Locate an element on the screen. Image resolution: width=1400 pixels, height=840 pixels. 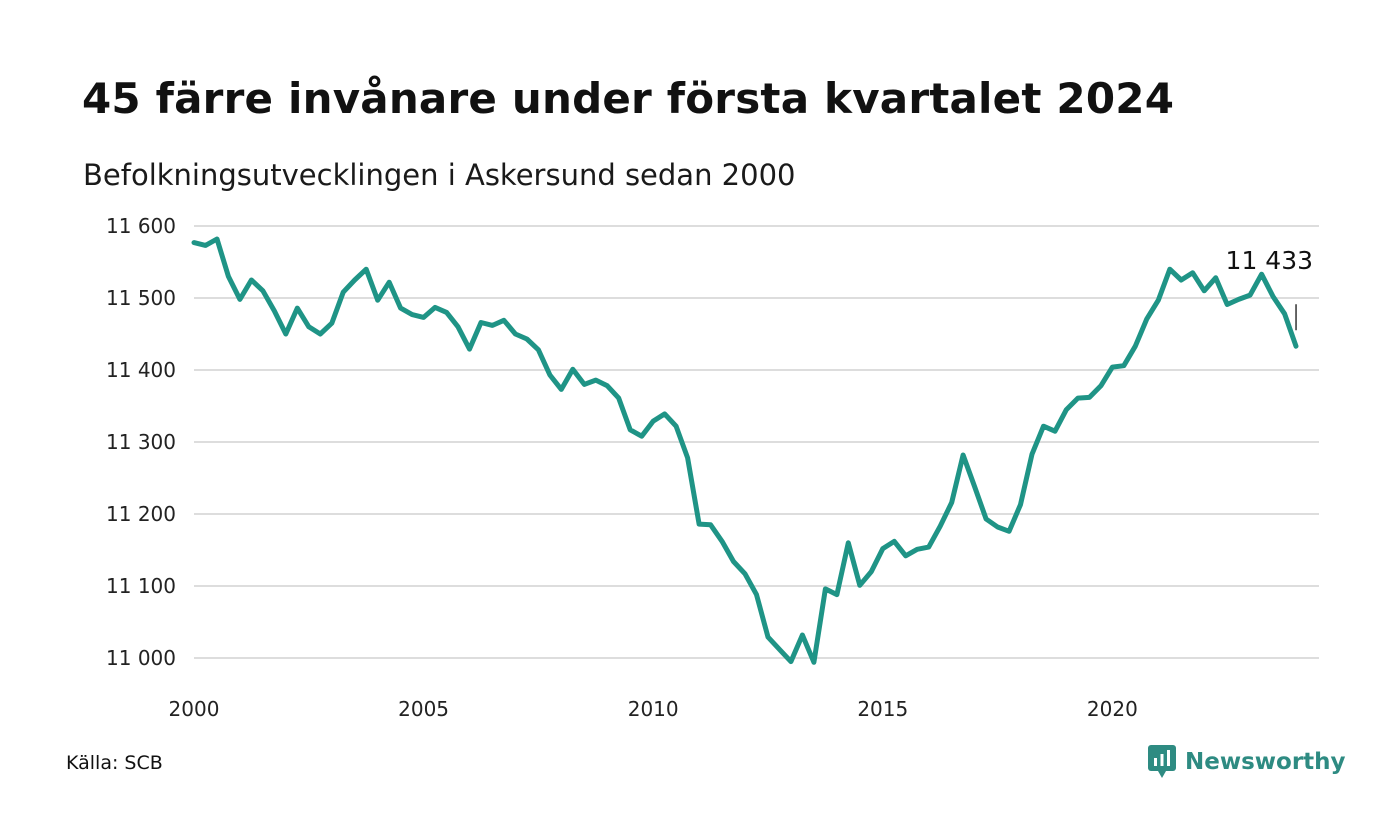
x-tick-label: 2010 is located at coordinates (653, 709).